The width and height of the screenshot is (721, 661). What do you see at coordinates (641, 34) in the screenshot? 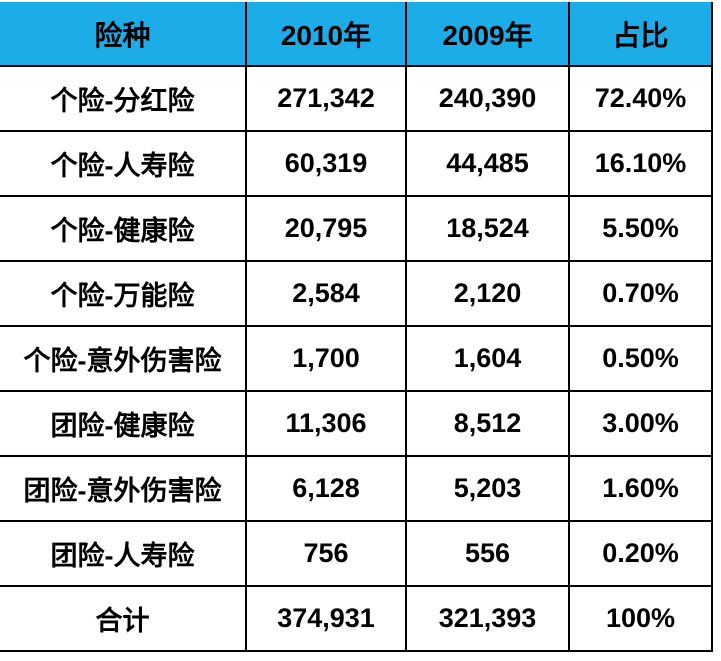
I see `header-cell-share: 占比` at bounding box center [641, 34].